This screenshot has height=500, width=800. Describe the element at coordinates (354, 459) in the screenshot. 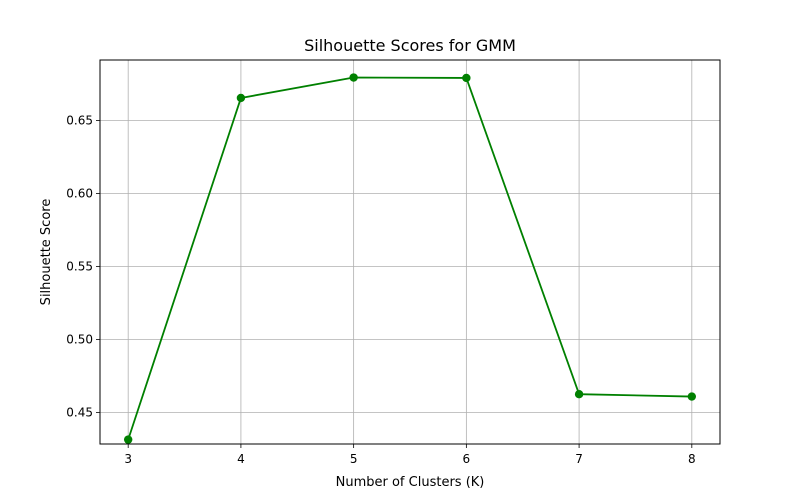

I see `x-tick-label: 5` at that location.